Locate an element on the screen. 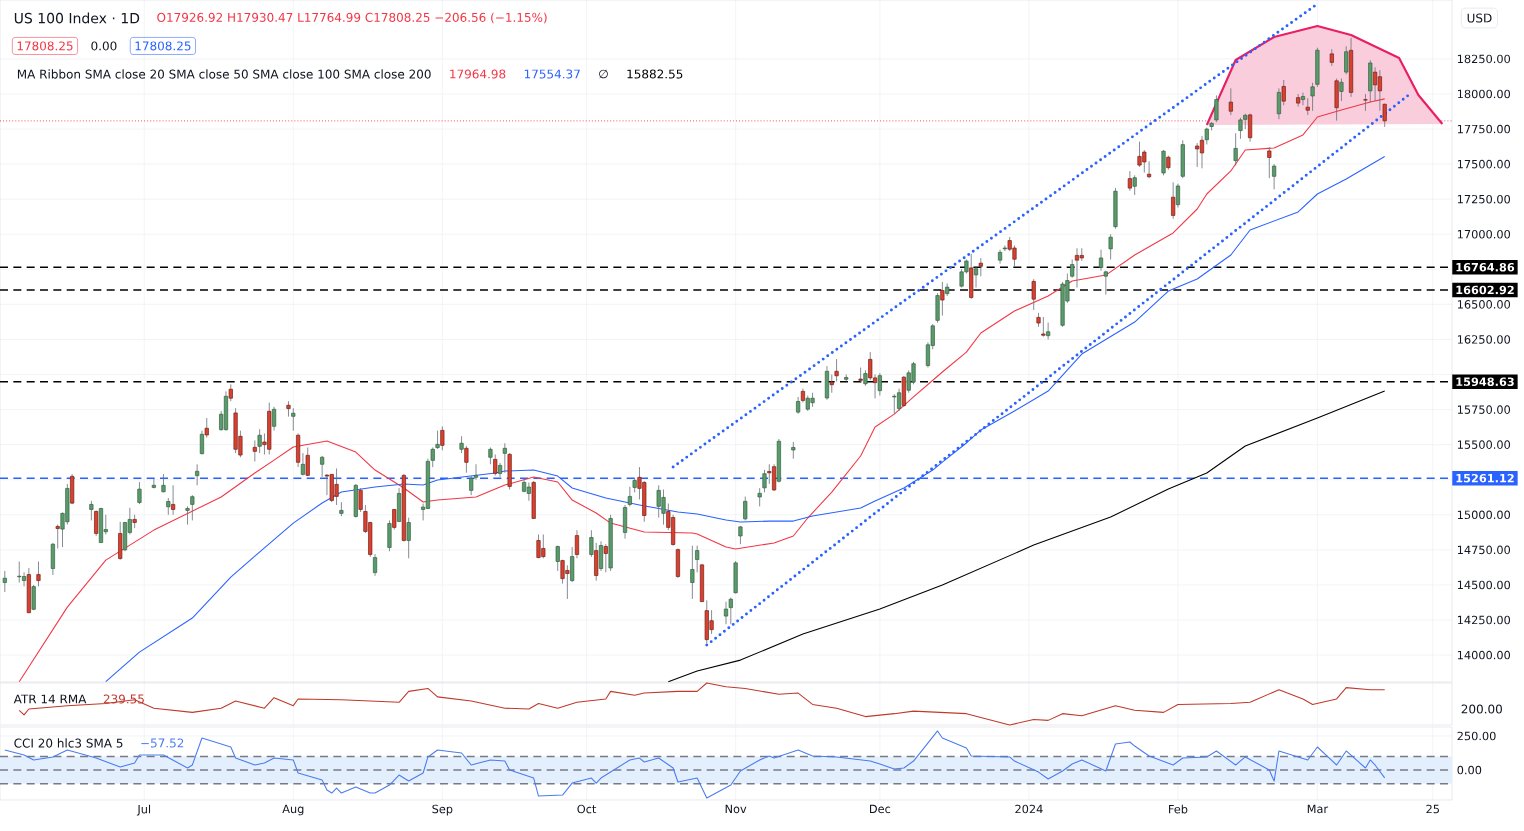 Image resolution: width=1524 pixels, height=831 pixels. y-tick-label: 16500.00 is located at coordinates (1484, 304).